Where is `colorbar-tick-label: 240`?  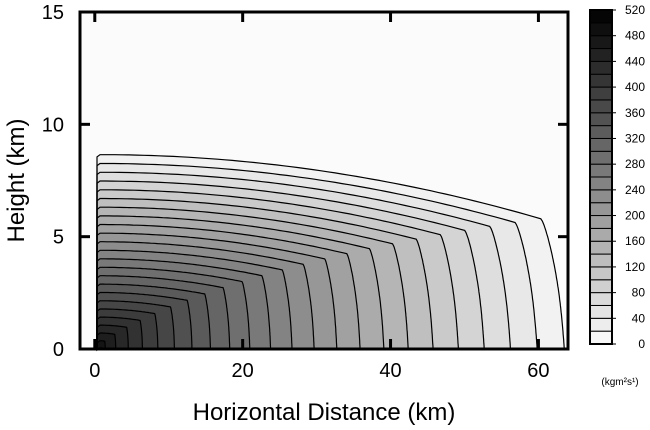
colorbar-tick-label: 240 is located at coordinates (635, 190).